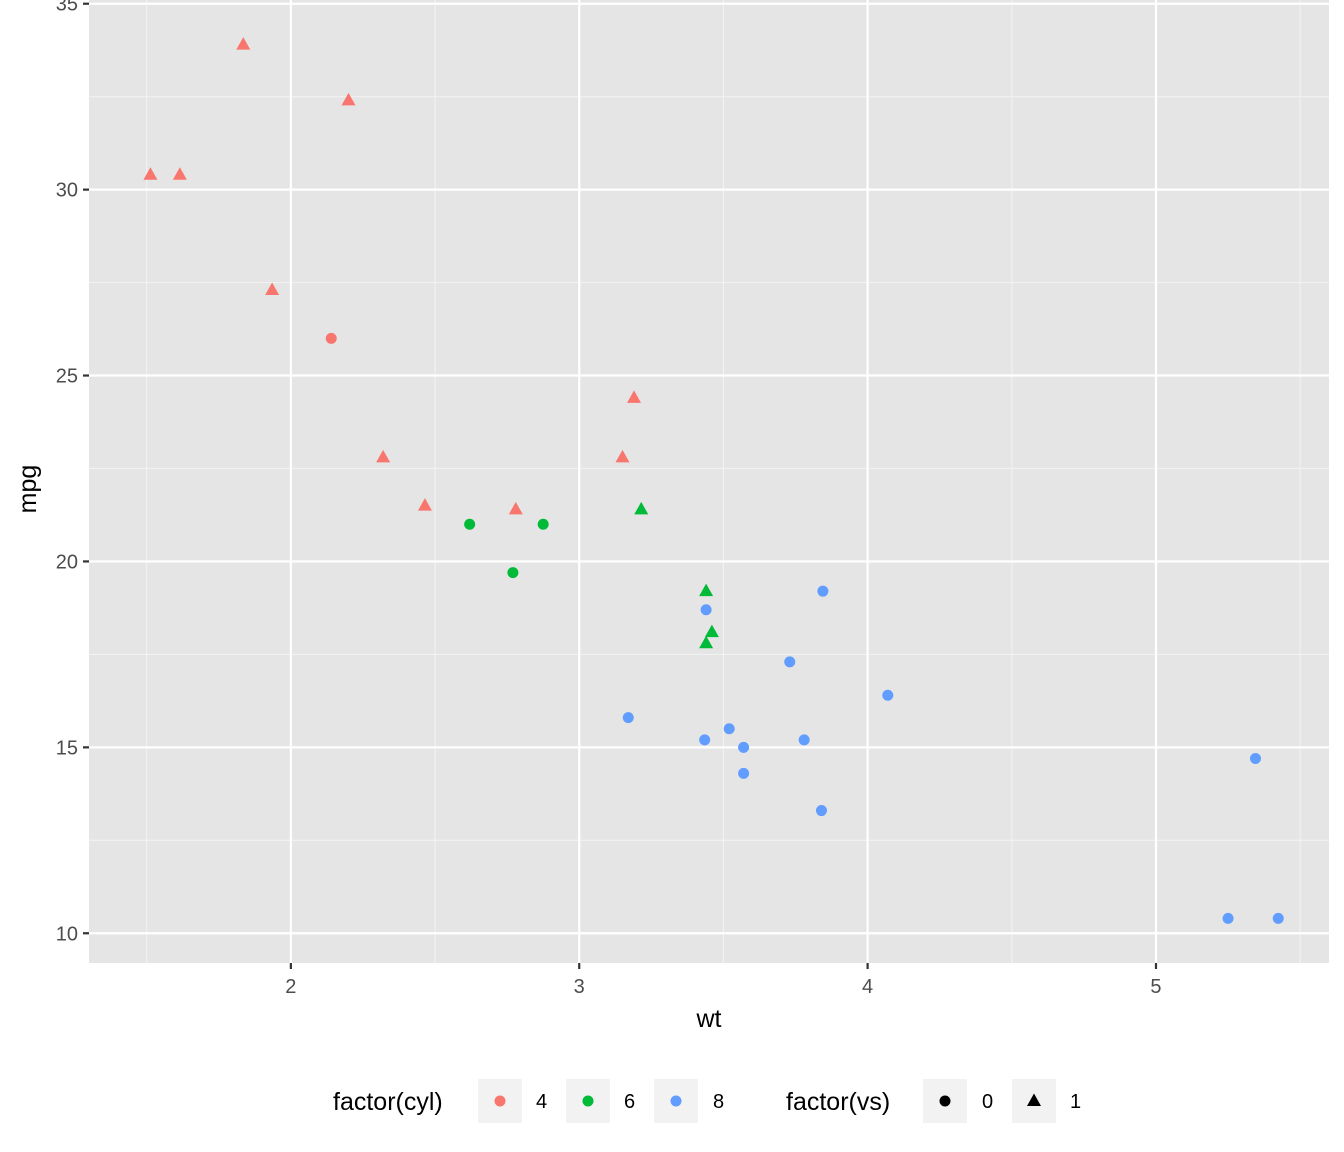 The height and width of the screenshot is (1152, 1344). Describe the element at coordinates (67, 562) in the screenshot. I see `y-tick-label: 20` at that location.